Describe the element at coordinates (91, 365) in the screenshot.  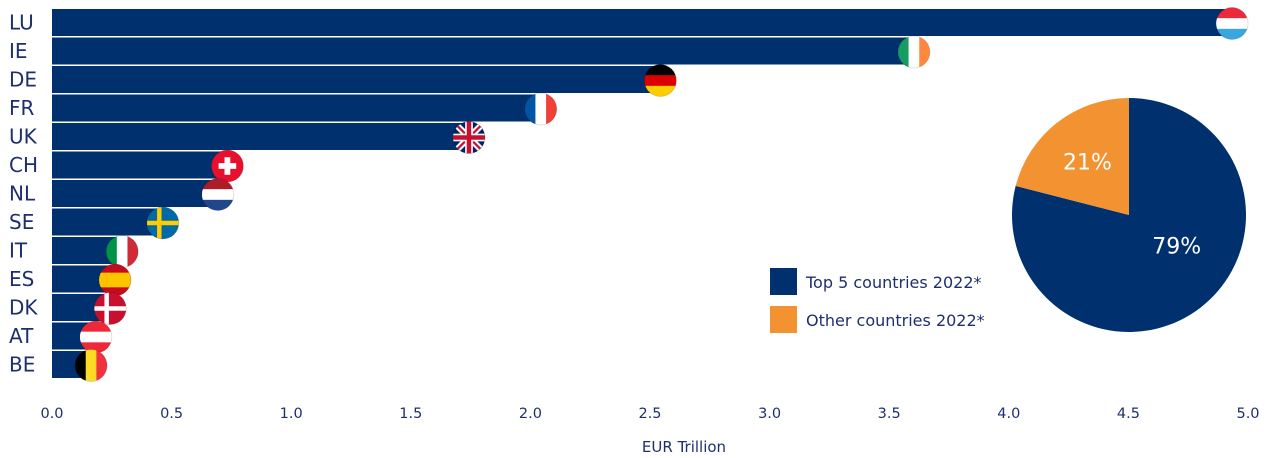
I see `flag-be-icon` at that location.